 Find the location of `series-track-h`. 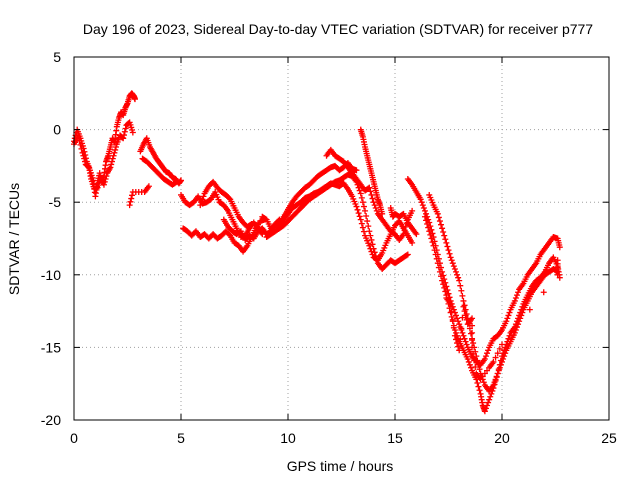

series-track-h is located at coordinates (226, 204).